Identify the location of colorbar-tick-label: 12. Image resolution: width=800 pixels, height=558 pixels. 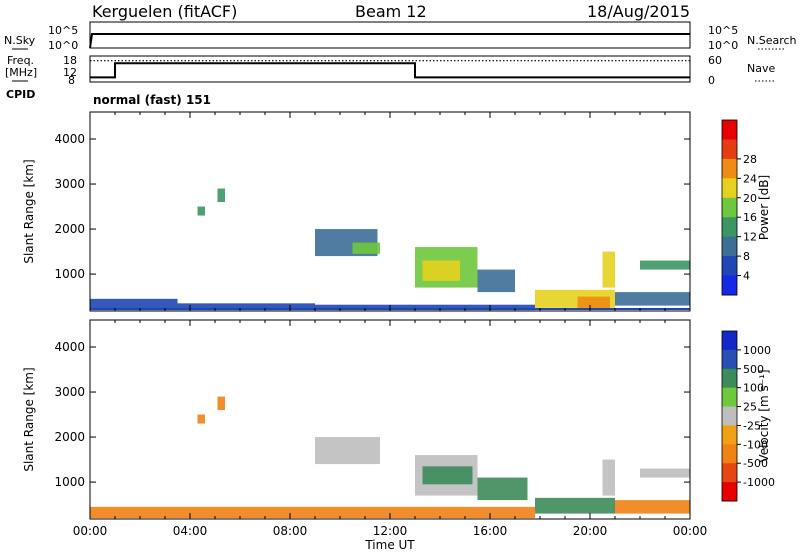
(750, 237).